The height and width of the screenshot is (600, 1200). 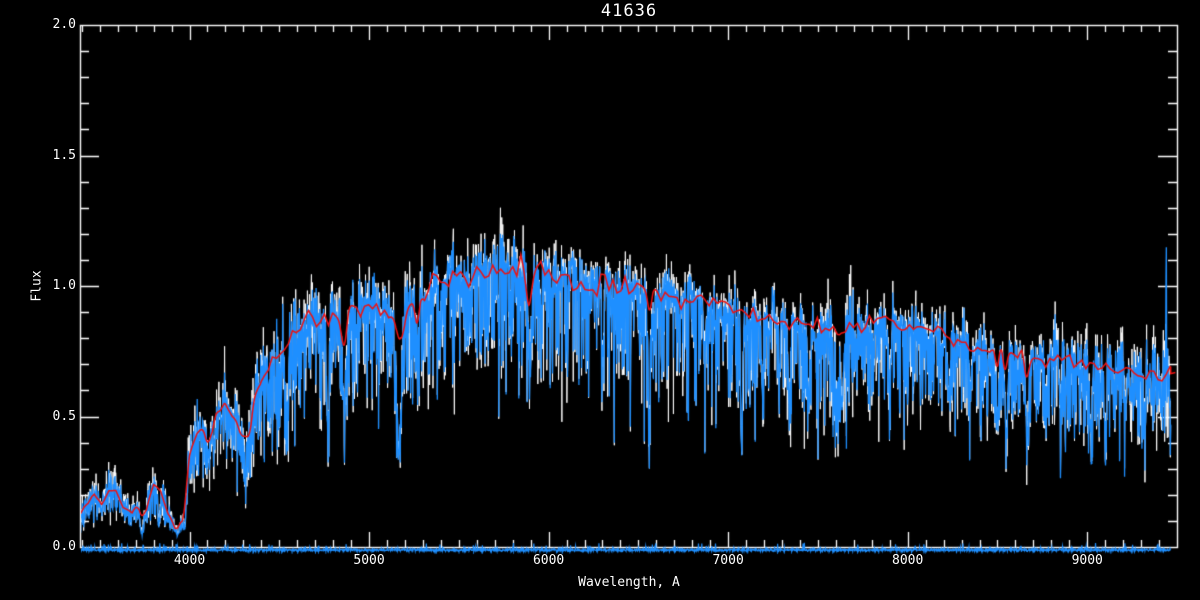 What do you see at coordinates (908, 560) in the screenshot?
I see `x-tick-label: 8000` at bounding box center [908, 560].